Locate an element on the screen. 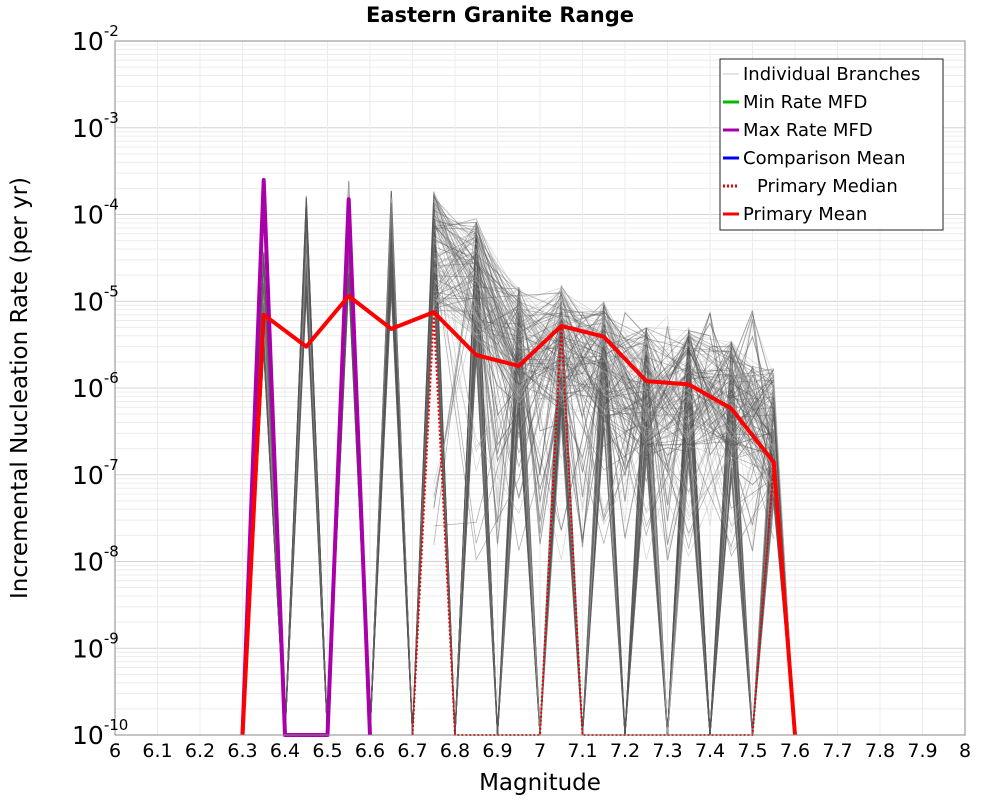 This screenshot has height=800, width=1000. legend-label: Primary Median is located at coordinates (827, 186).